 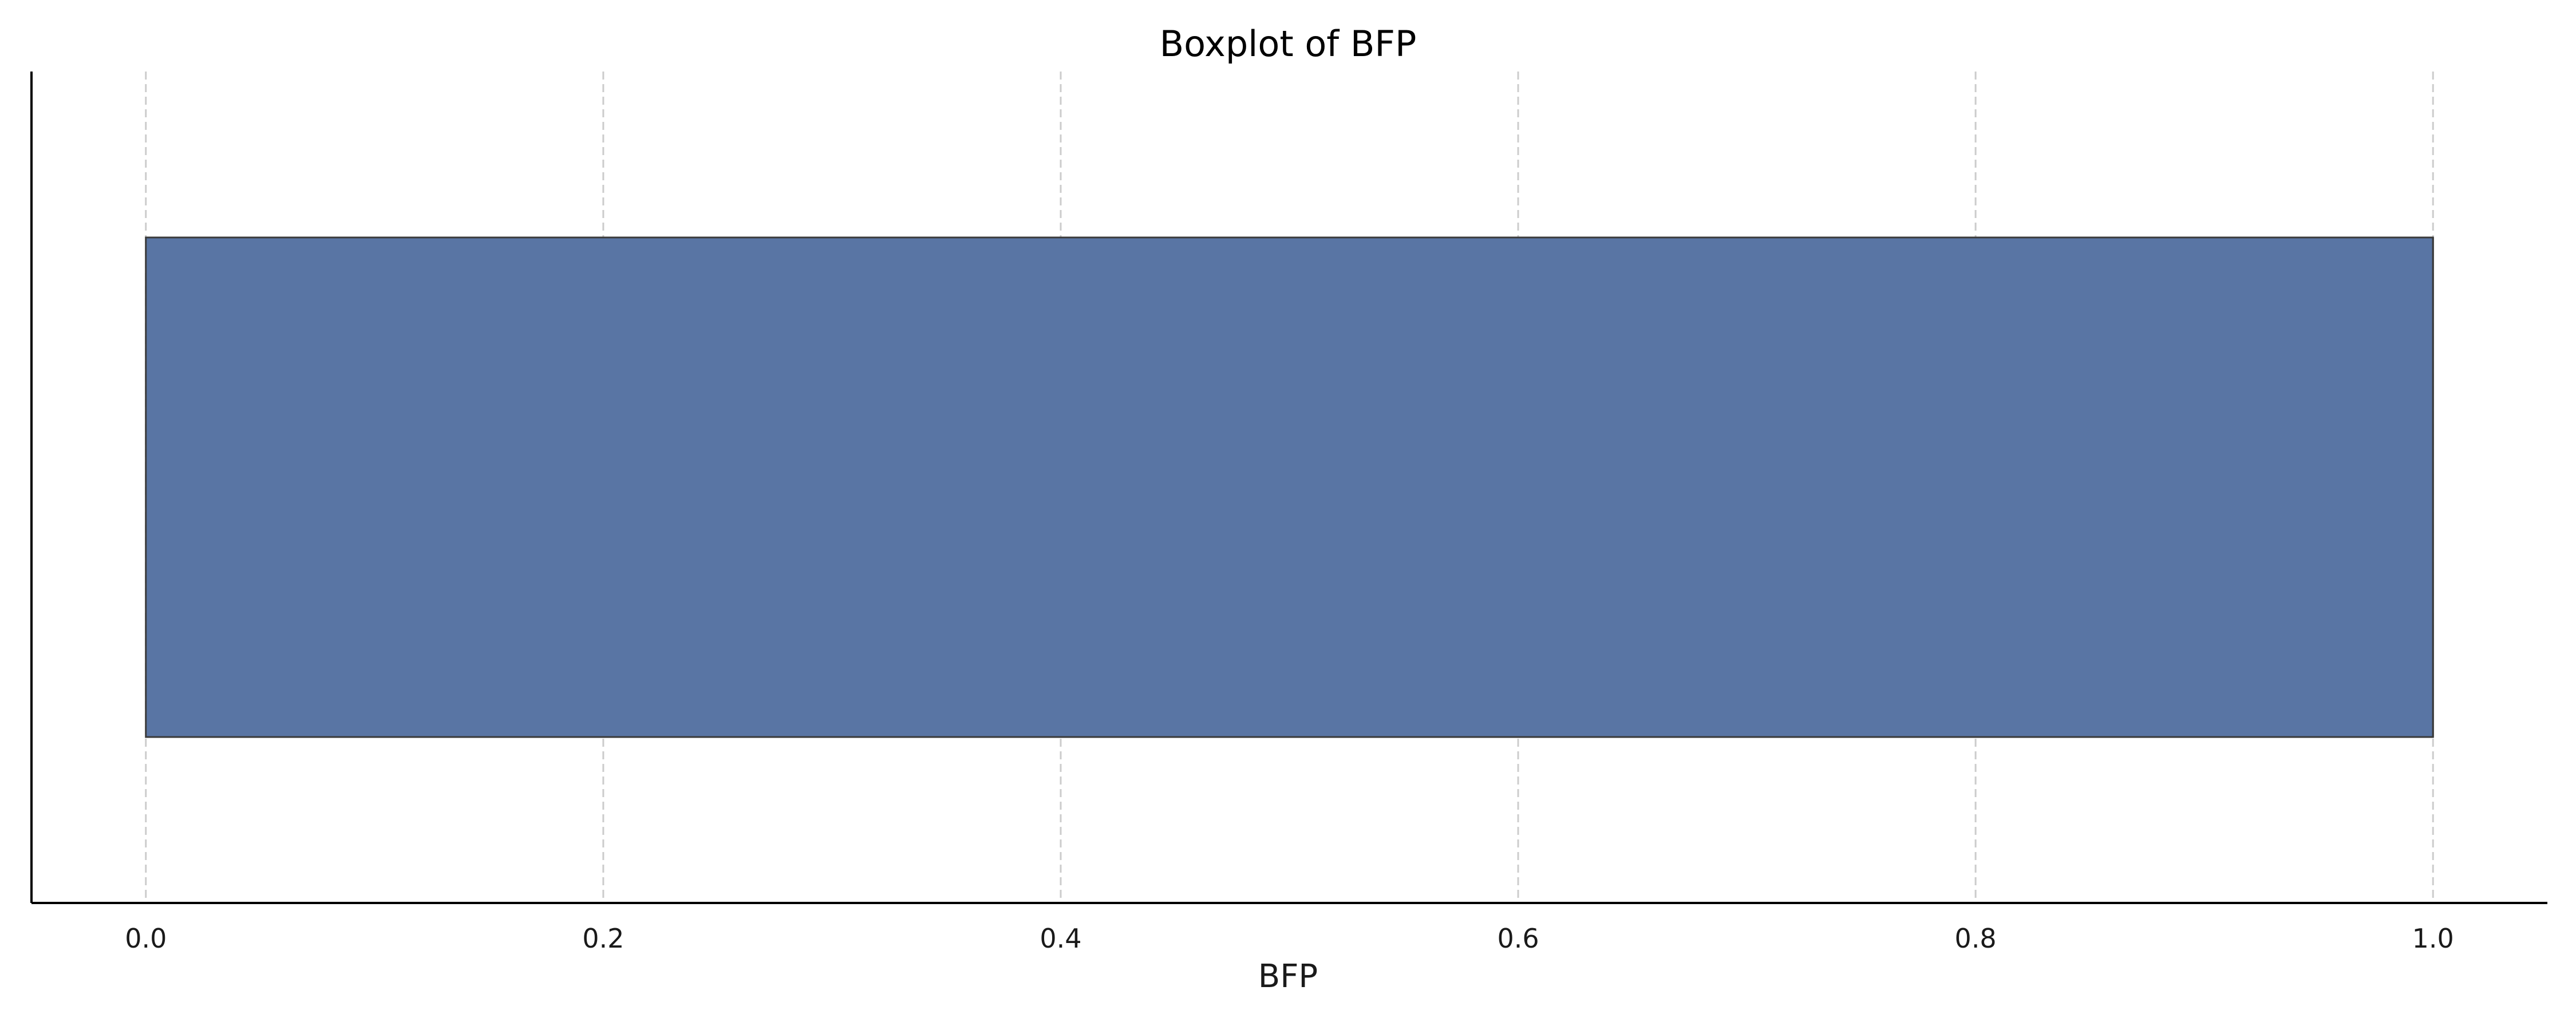 I want to click on x-tick-label-0: 0.0, so click(x=146, y=938).